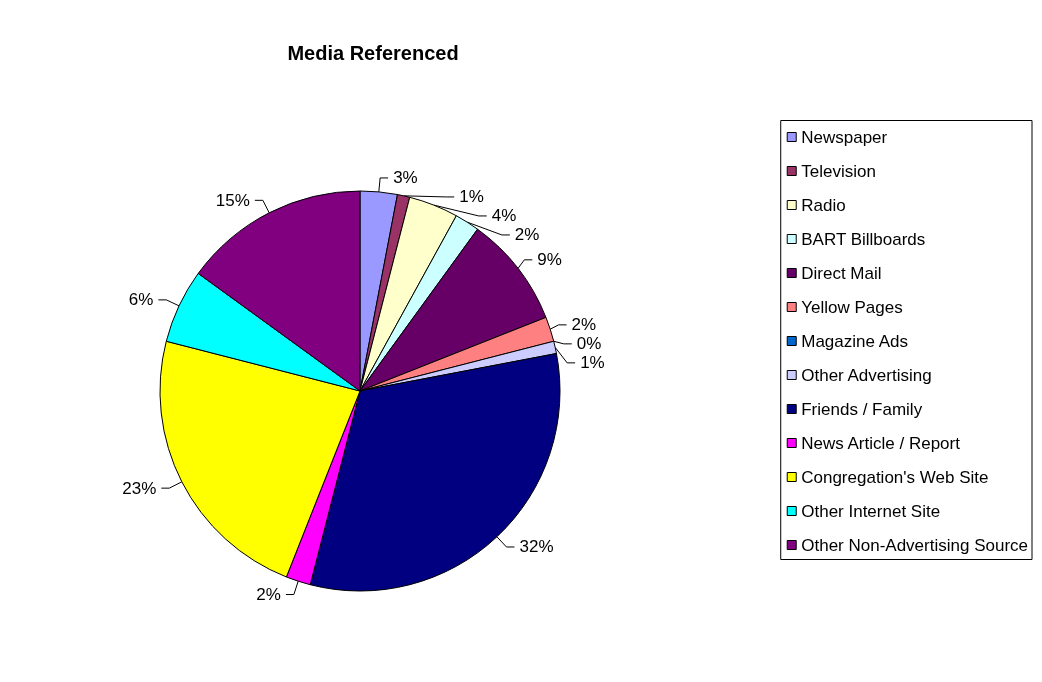 The width and height of the screenshot is (1042, 682). Describe the element at coordinates (141, 300) in the screenshot. I see `data-label: 6%` at that location.